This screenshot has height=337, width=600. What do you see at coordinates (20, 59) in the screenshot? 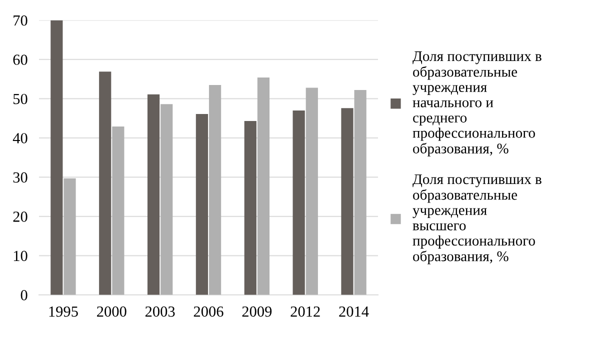
I see `y-tick-label: 60` at bounding box center [20, 59].